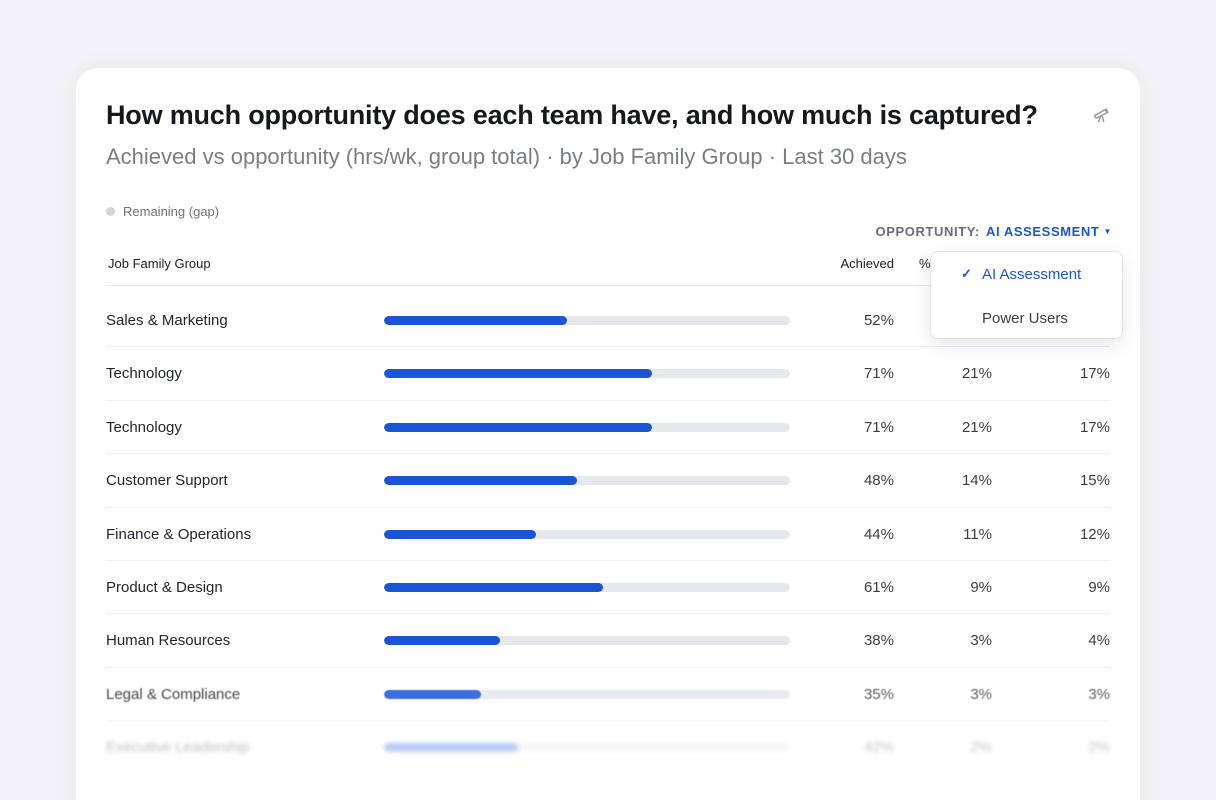  I want to click on achieved-value: 52%, so click(878, 320).